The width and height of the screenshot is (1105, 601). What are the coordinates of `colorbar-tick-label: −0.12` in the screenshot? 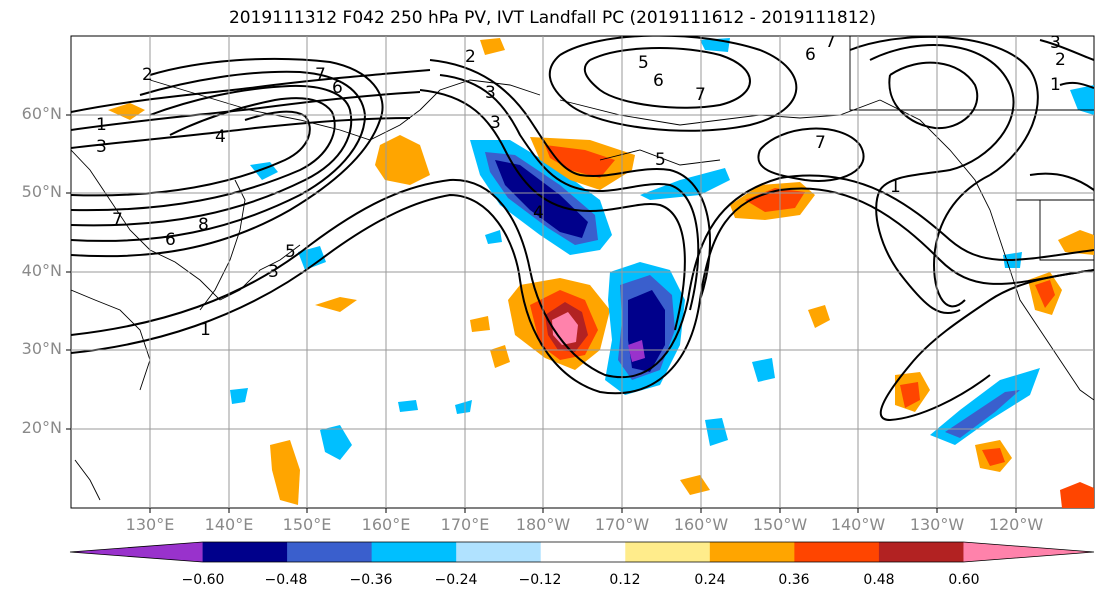 It's located at (540, 580).